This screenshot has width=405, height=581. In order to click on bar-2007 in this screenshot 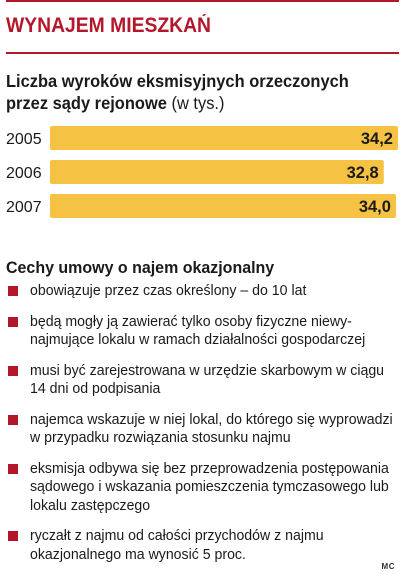, I will do `click(223, 206)`.